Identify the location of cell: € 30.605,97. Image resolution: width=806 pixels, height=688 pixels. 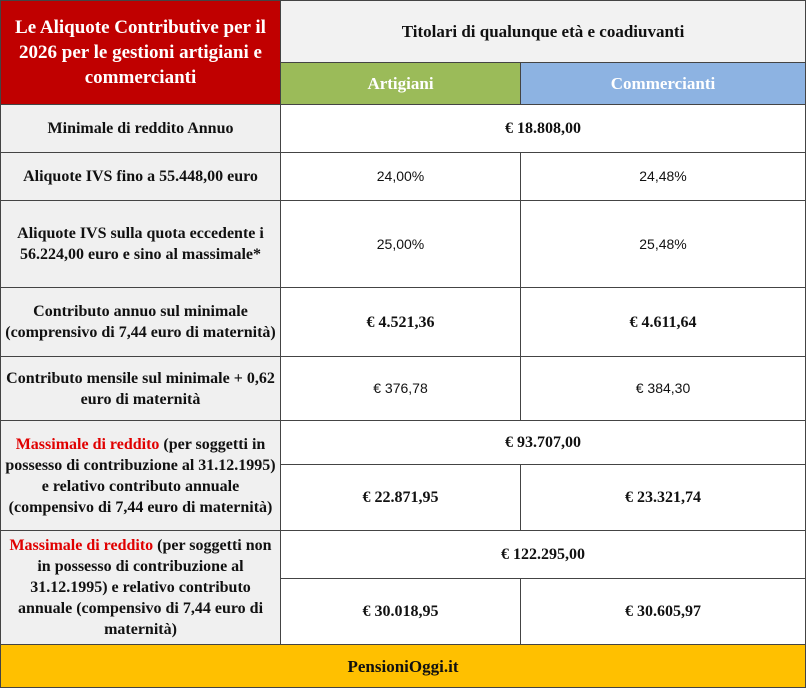
(663, 611).